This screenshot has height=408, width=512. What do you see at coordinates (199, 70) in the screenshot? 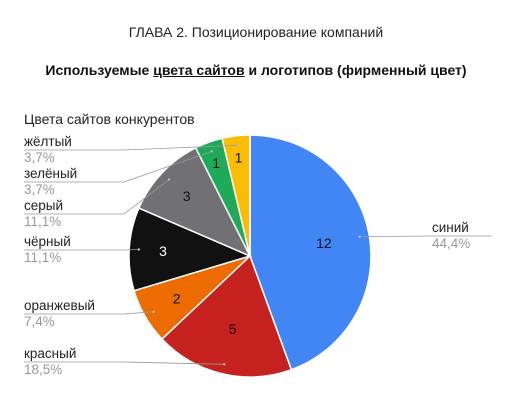
I see `section-heading-underlined: цвета сайтов` at bounding box center [199, 70].